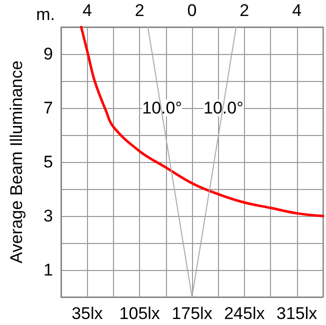 Image resolution: width=326 pixels, height=325 pixels. Describe the element at coordinates (48, 108) in the screenshot. I see `y-tick-label: 7` at that location.